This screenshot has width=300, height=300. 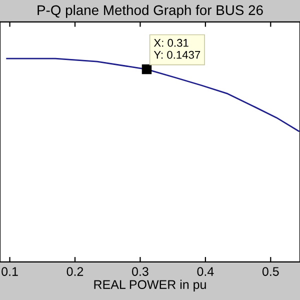 I want to click on x-axis-title: REAL POWER in pu, so click(x=150, y=286).